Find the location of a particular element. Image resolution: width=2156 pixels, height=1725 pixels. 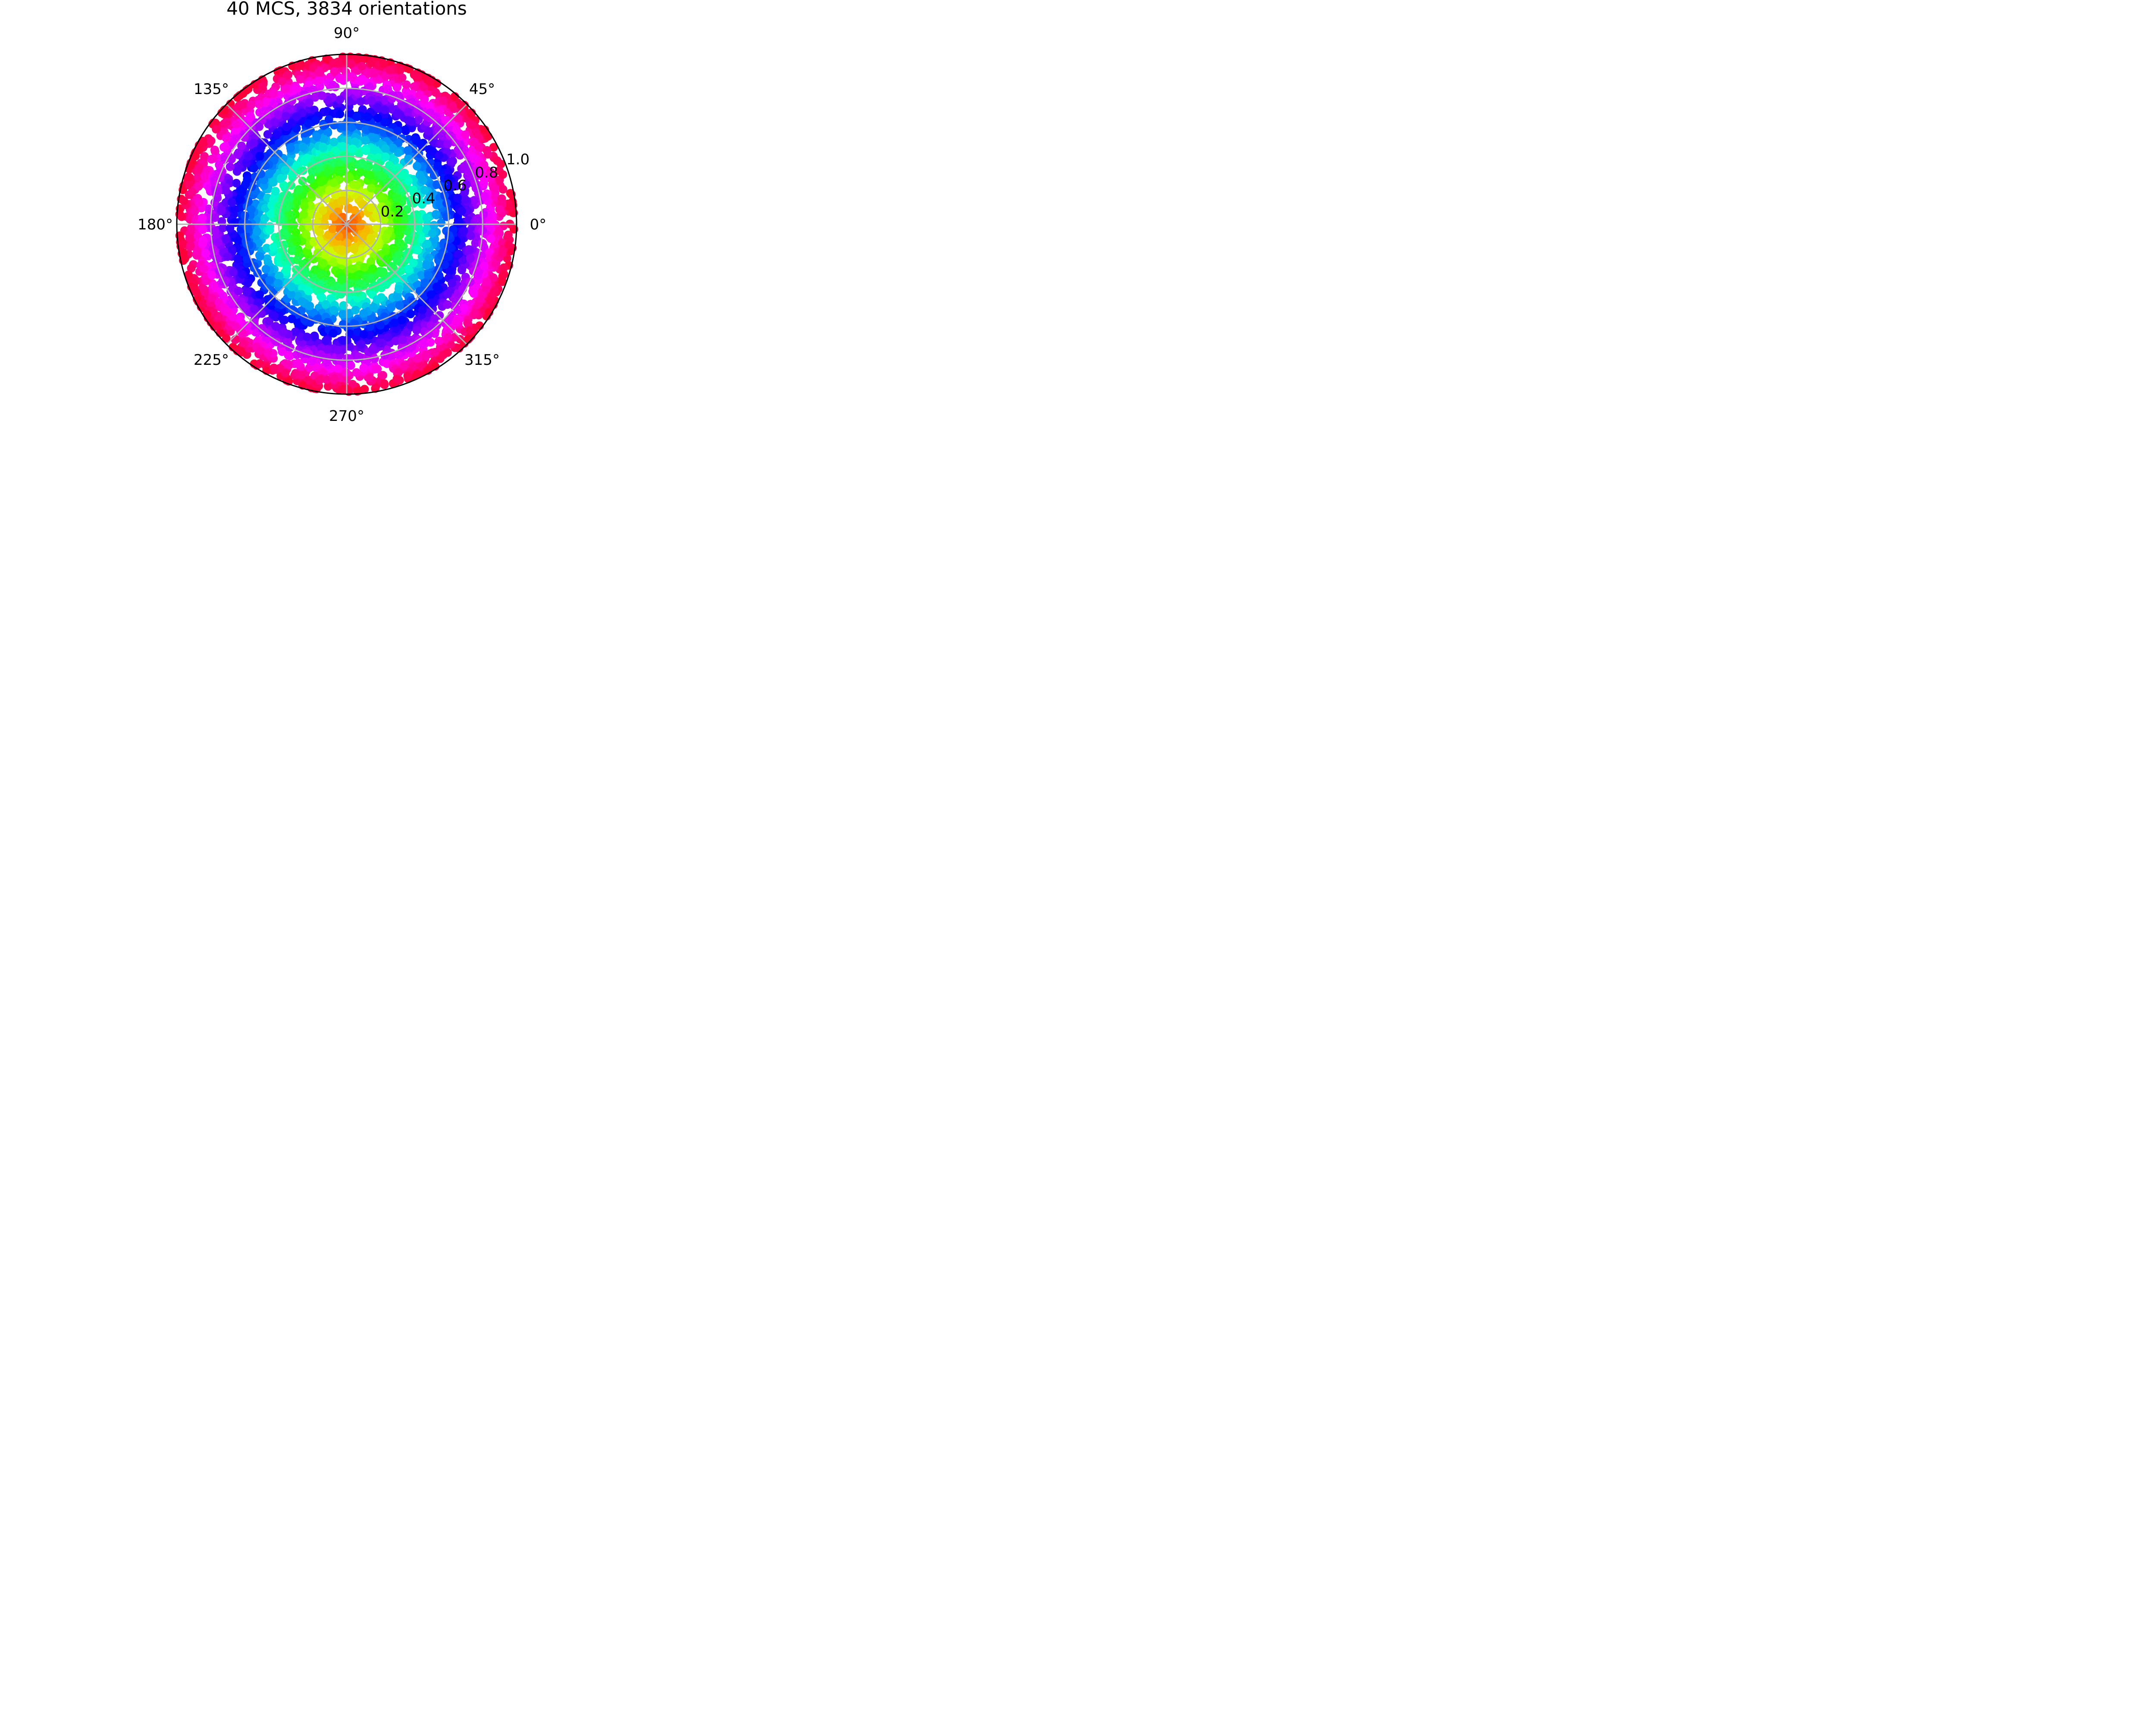

polar-grid is located at coordinates (347, 224).